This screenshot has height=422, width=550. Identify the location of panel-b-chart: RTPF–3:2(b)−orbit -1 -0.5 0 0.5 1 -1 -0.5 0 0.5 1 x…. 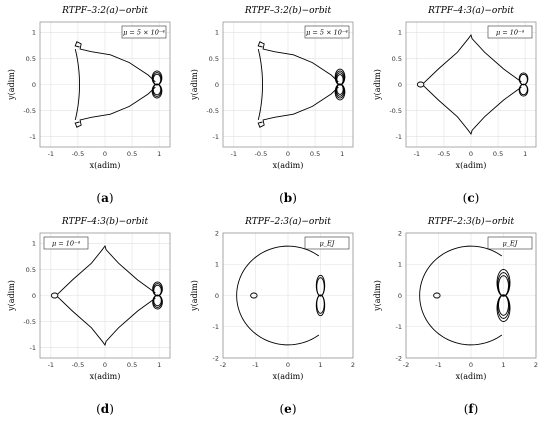
(272, 105).